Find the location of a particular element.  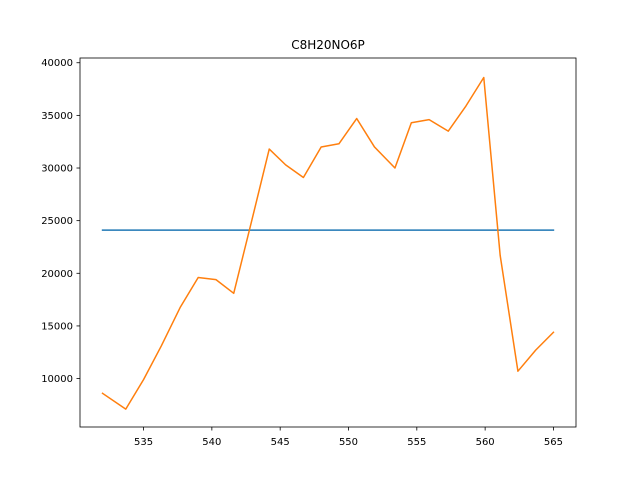

x-tick-label: 545 is located at coordinates (280, 442).